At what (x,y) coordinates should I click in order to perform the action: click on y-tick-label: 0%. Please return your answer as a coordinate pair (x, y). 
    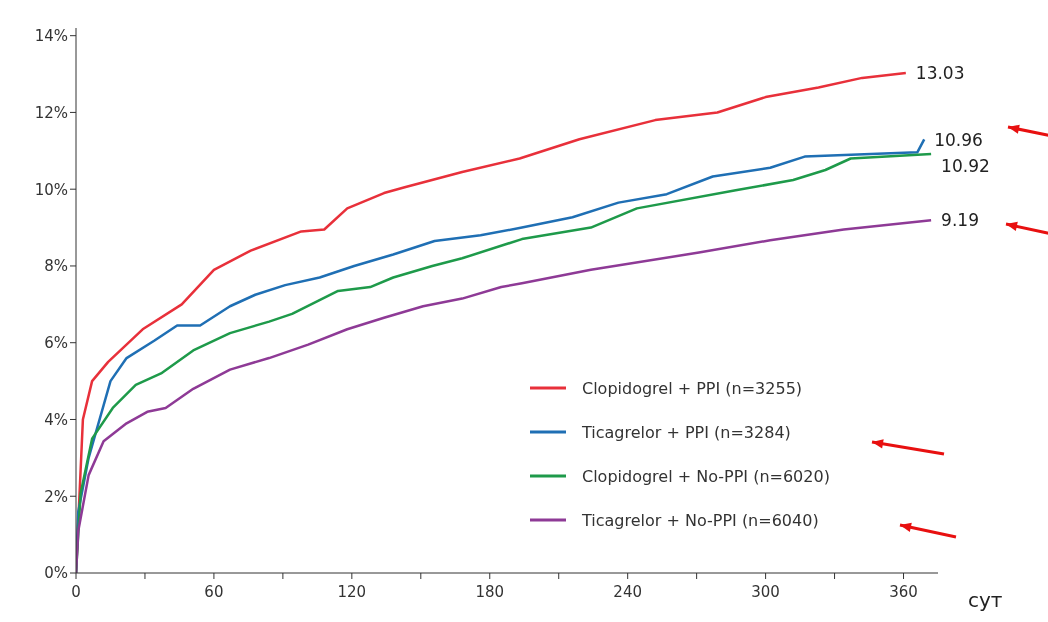
    Looking at the image, I should click on (56, 573).